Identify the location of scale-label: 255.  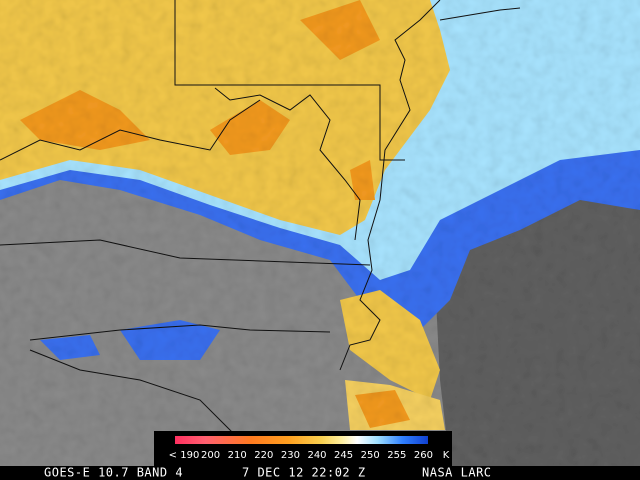
(396, 455).